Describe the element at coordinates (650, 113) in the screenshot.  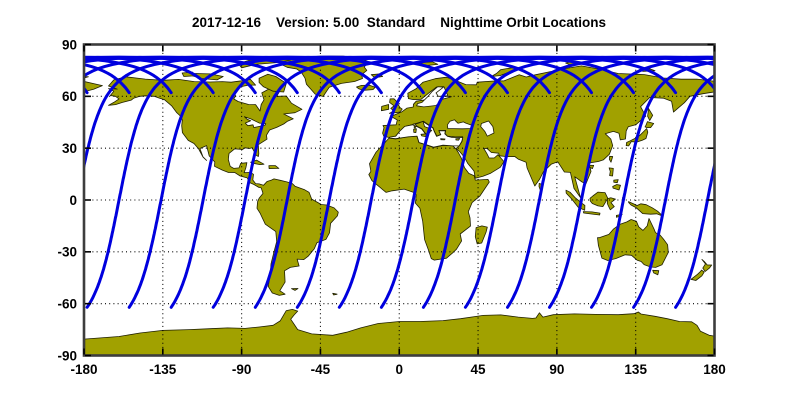
I see `land-polygon-sakhalin` at that location.